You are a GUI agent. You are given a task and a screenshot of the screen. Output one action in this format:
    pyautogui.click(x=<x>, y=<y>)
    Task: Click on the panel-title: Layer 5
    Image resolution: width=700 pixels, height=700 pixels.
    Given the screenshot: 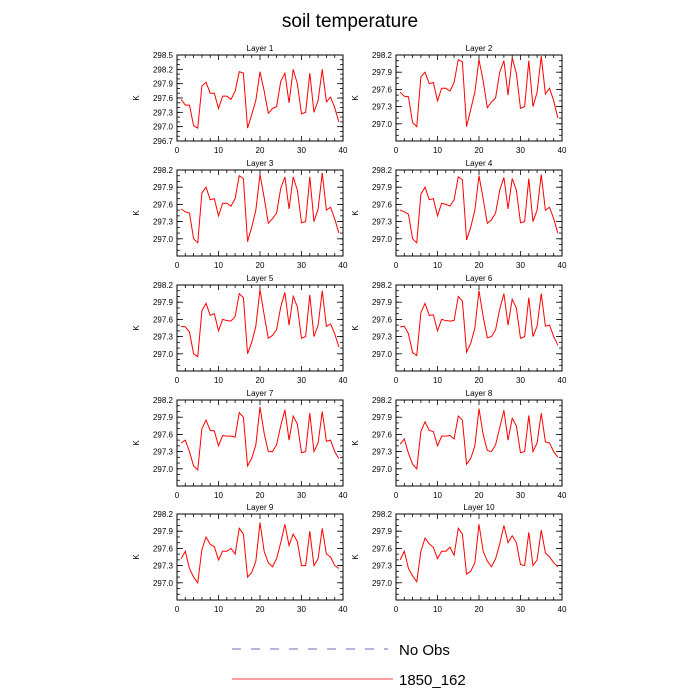 What is the action you would take?
    pyautogui.click(x=260, y=278)
    